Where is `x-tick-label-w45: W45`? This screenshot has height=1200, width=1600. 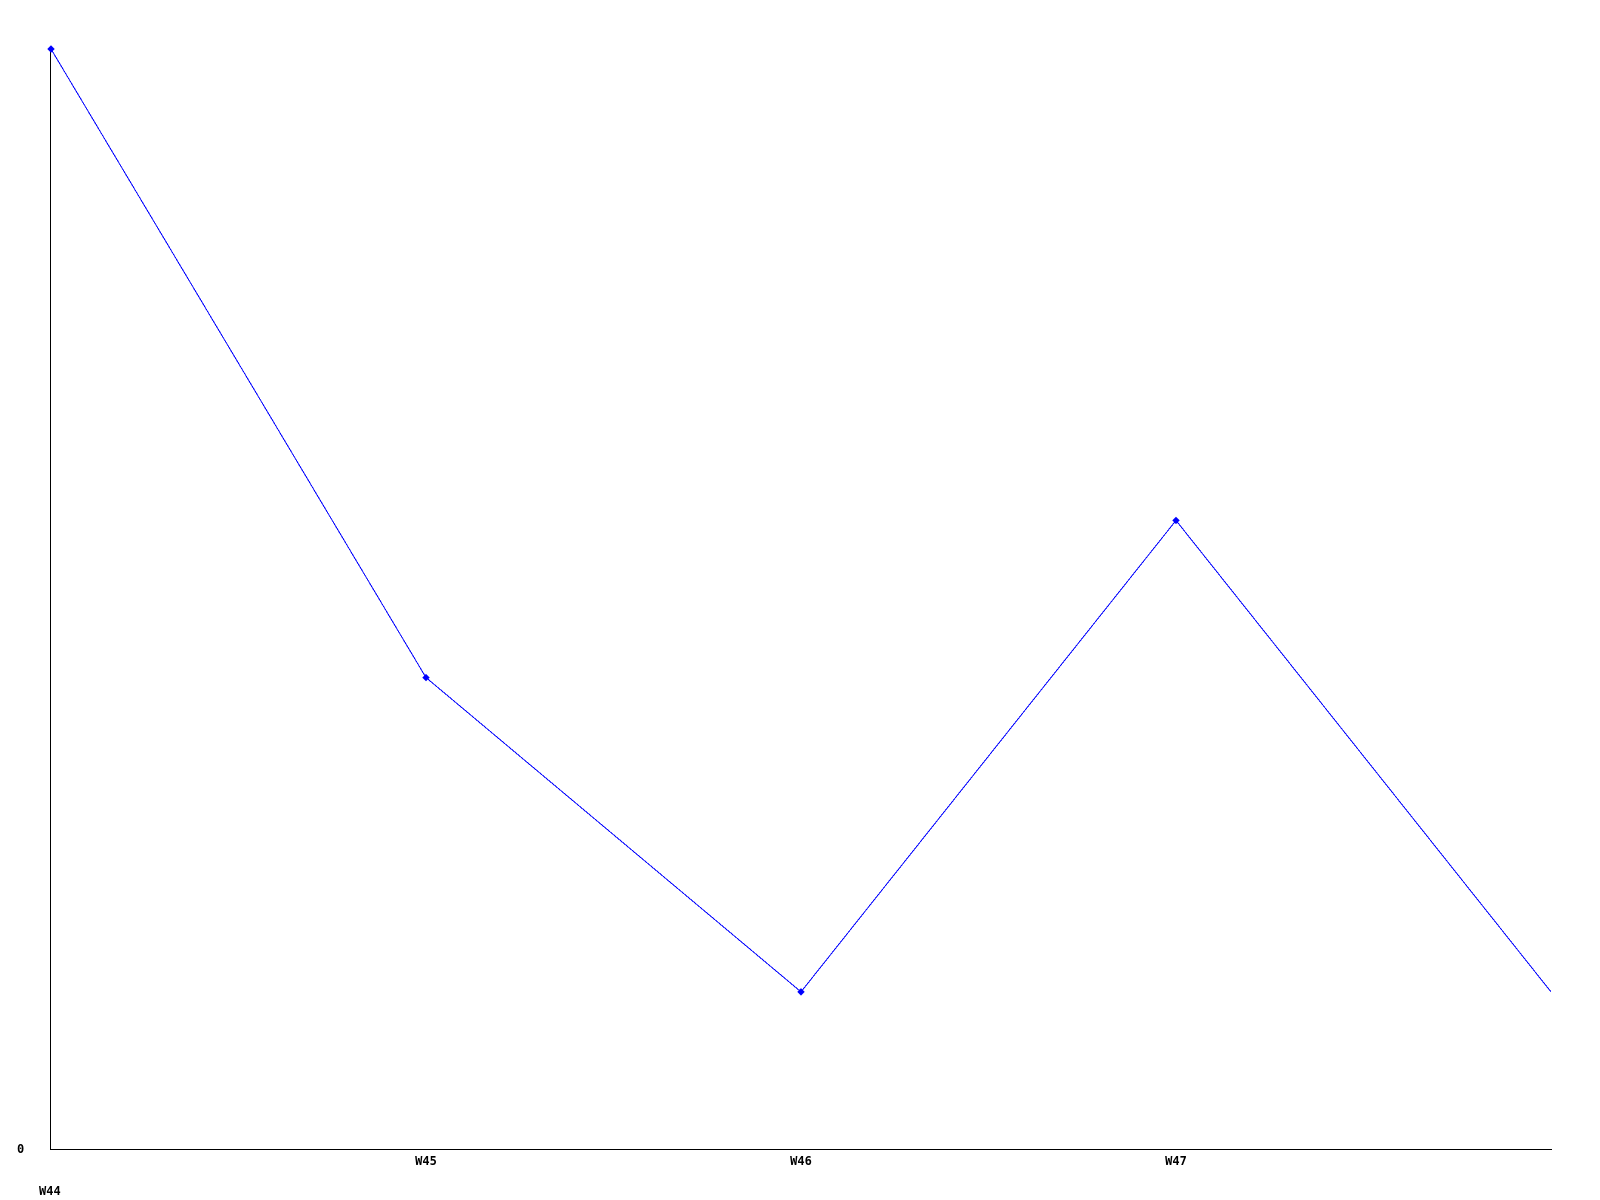 x-tick-label-w45: W45 is located at coordinates (426, 1161).